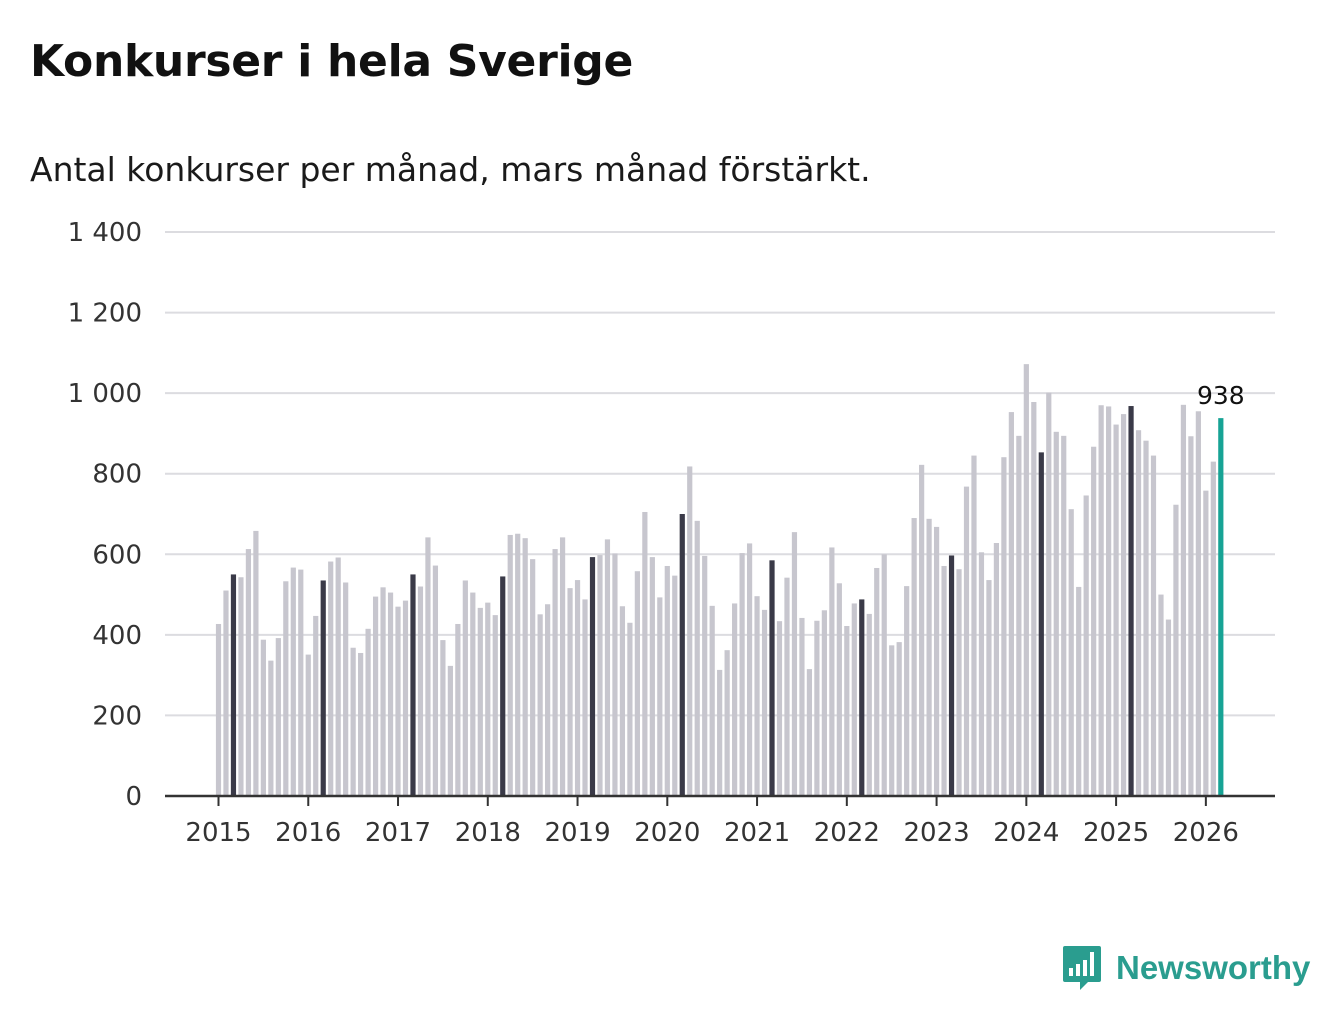  Describe the element at coordinates (1116, 833) in the screenshot. I see `x-tick-label: 2025` at that location.